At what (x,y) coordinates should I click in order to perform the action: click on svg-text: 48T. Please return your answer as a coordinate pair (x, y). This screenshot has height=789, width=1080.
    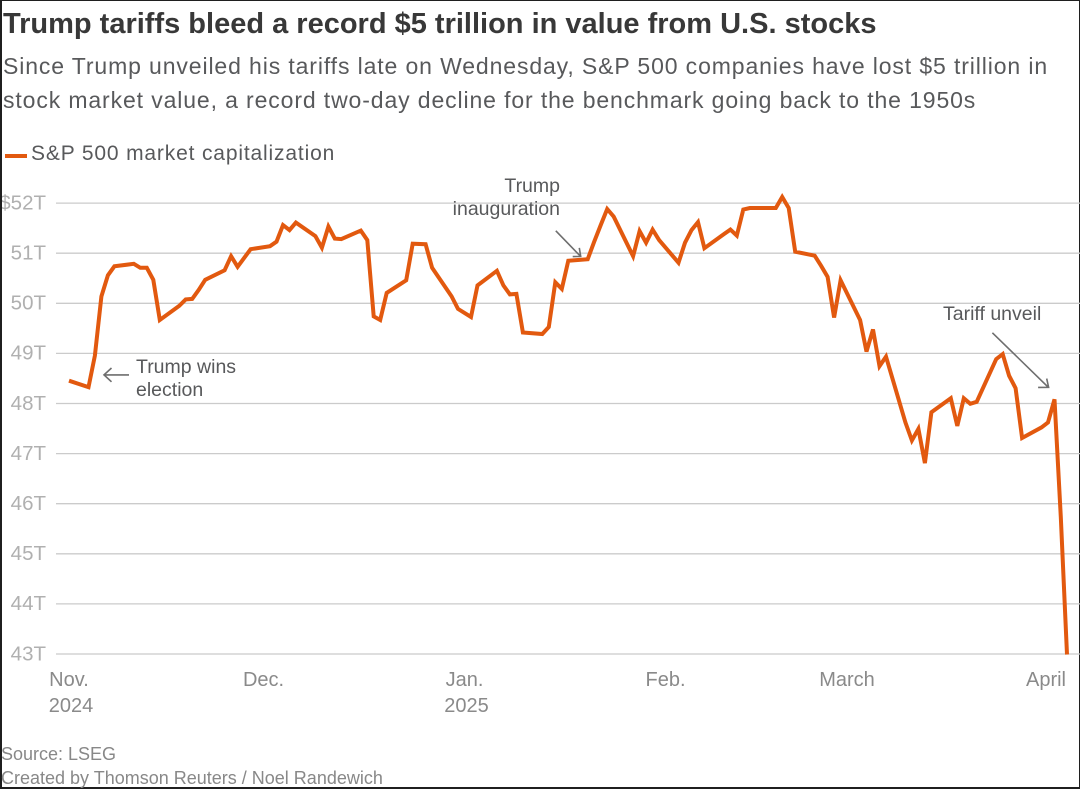
    Looking at the image, I should click on (29, 403).